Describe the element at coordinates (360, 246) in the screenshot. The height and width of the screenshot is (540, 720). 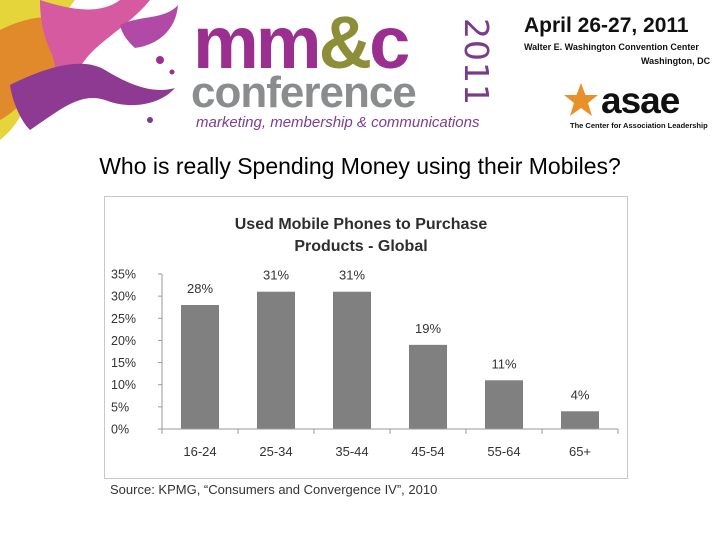
I see `chart-subtitle: Products - Global` at that location.